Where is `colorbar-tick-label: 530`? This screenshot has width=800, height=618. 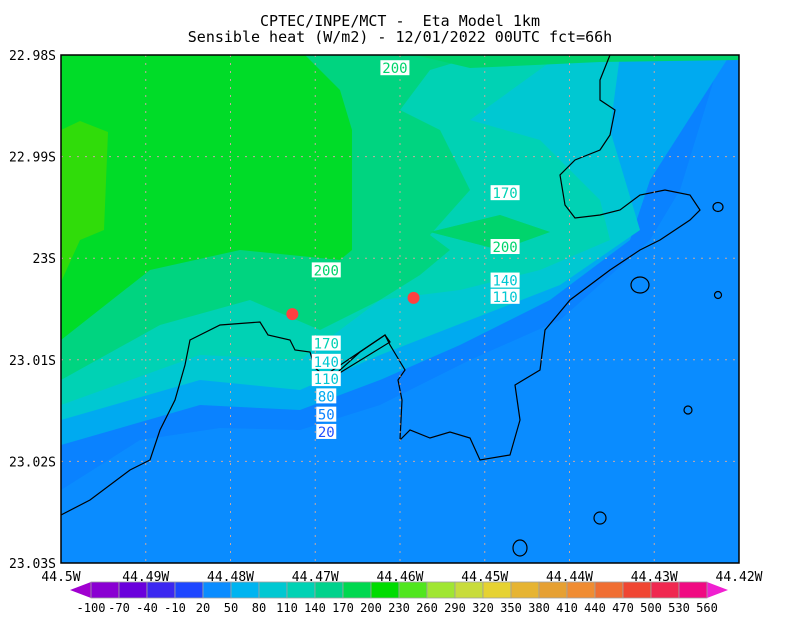
colorbar-tick-label: 530 is located at coordinates (679, 608).